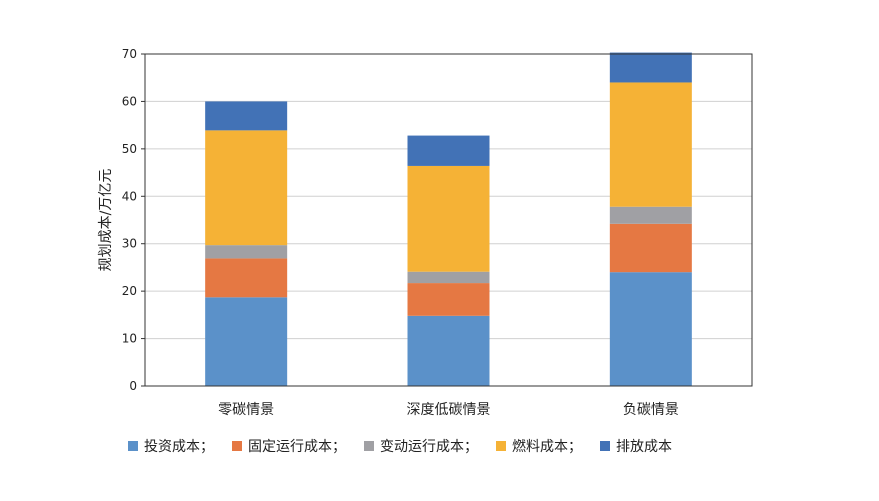 The height and width of the screenshot is (501, 879). Describe the element at coordinates (129, 291) in the screenshot. I see `y-tick-label: 20` at that location.